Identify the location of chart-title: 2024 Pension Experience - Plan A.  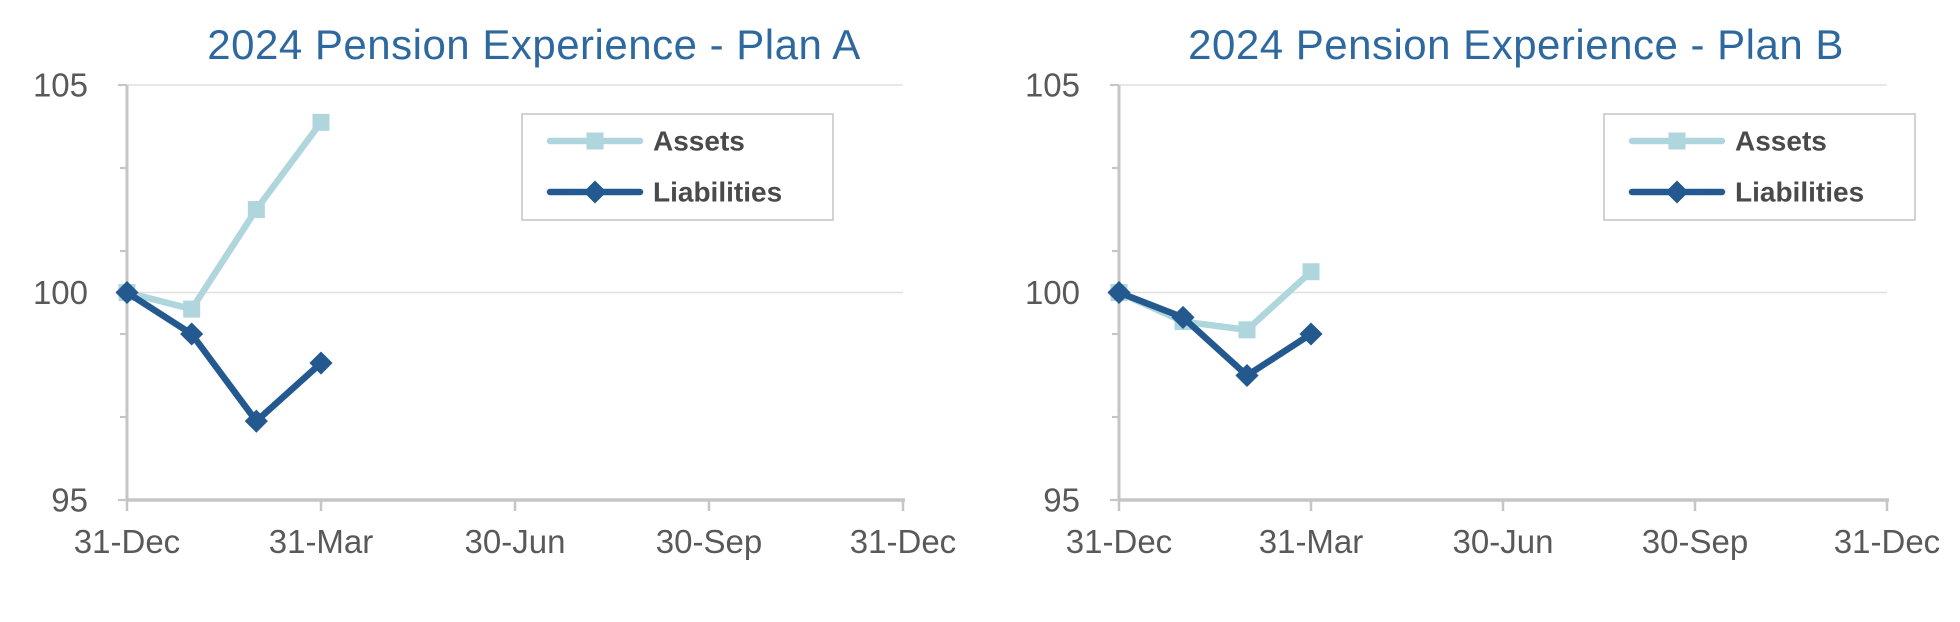
(533, 44).